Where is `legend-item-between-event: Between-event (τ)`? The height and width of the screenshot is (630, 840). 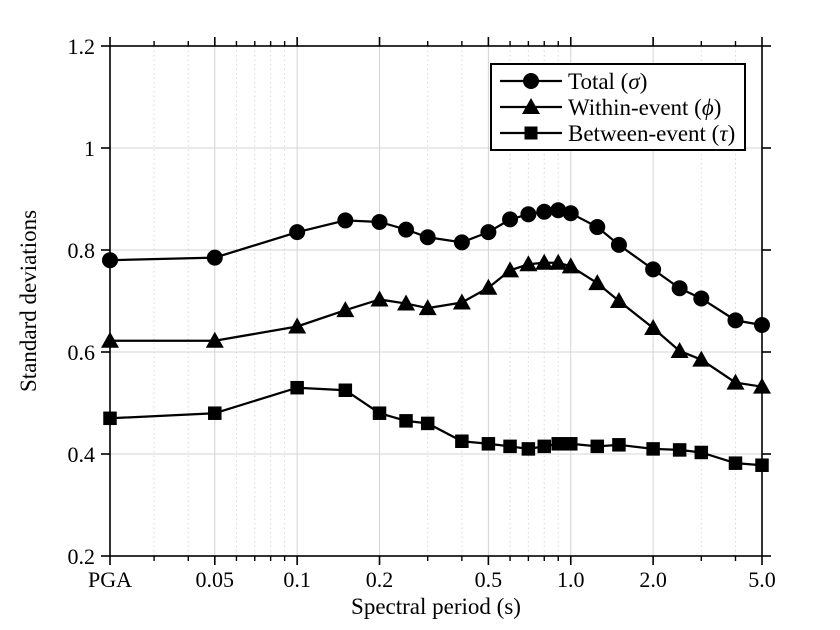 legend-item-between-event: Between-event (τ) is located at coordinates (619, 133).